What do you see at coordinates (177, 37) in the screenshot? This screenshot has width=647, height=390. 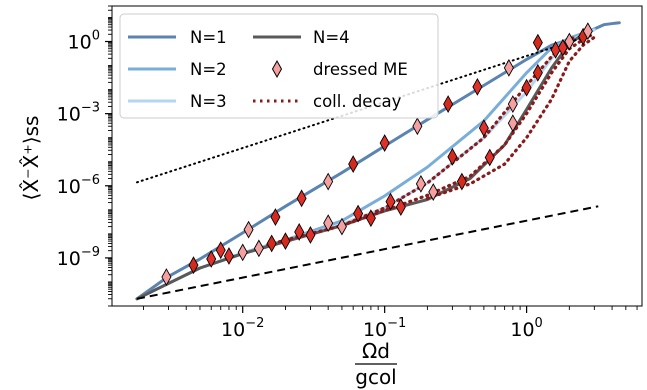 I see `legend-entry-n1: N=1` at bounding box center [177, 37].